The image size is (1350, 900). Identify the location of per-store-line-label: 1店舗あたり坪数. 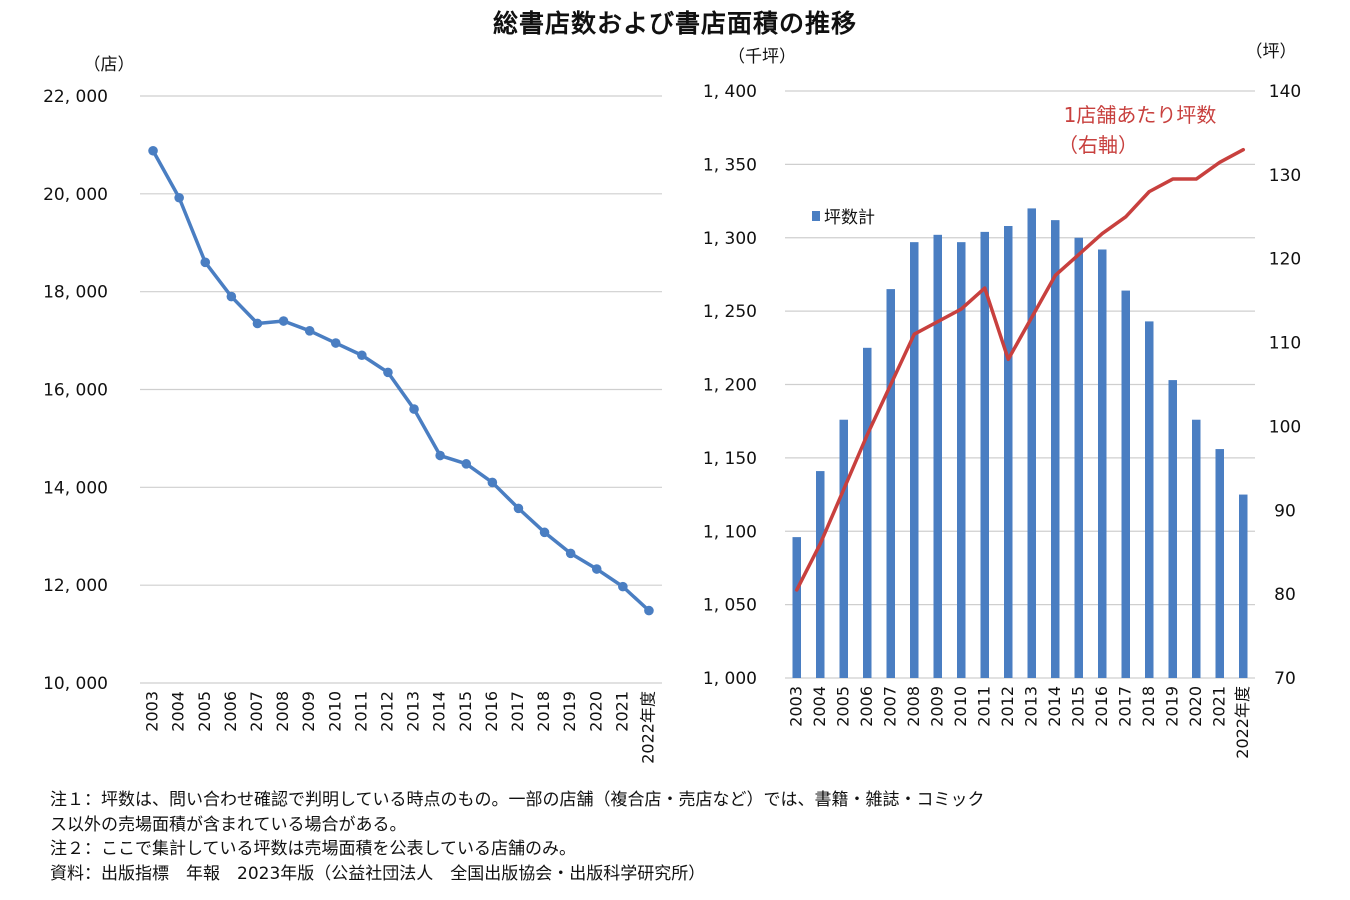
(1140, 115).